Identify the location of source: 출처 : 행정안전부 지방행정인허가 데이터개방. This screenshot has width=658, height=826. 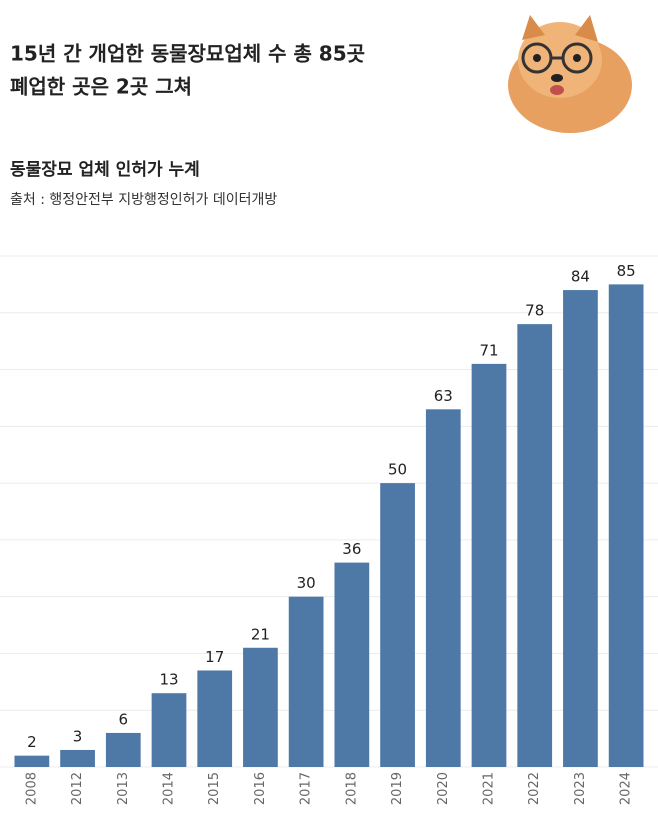
(143, 200).